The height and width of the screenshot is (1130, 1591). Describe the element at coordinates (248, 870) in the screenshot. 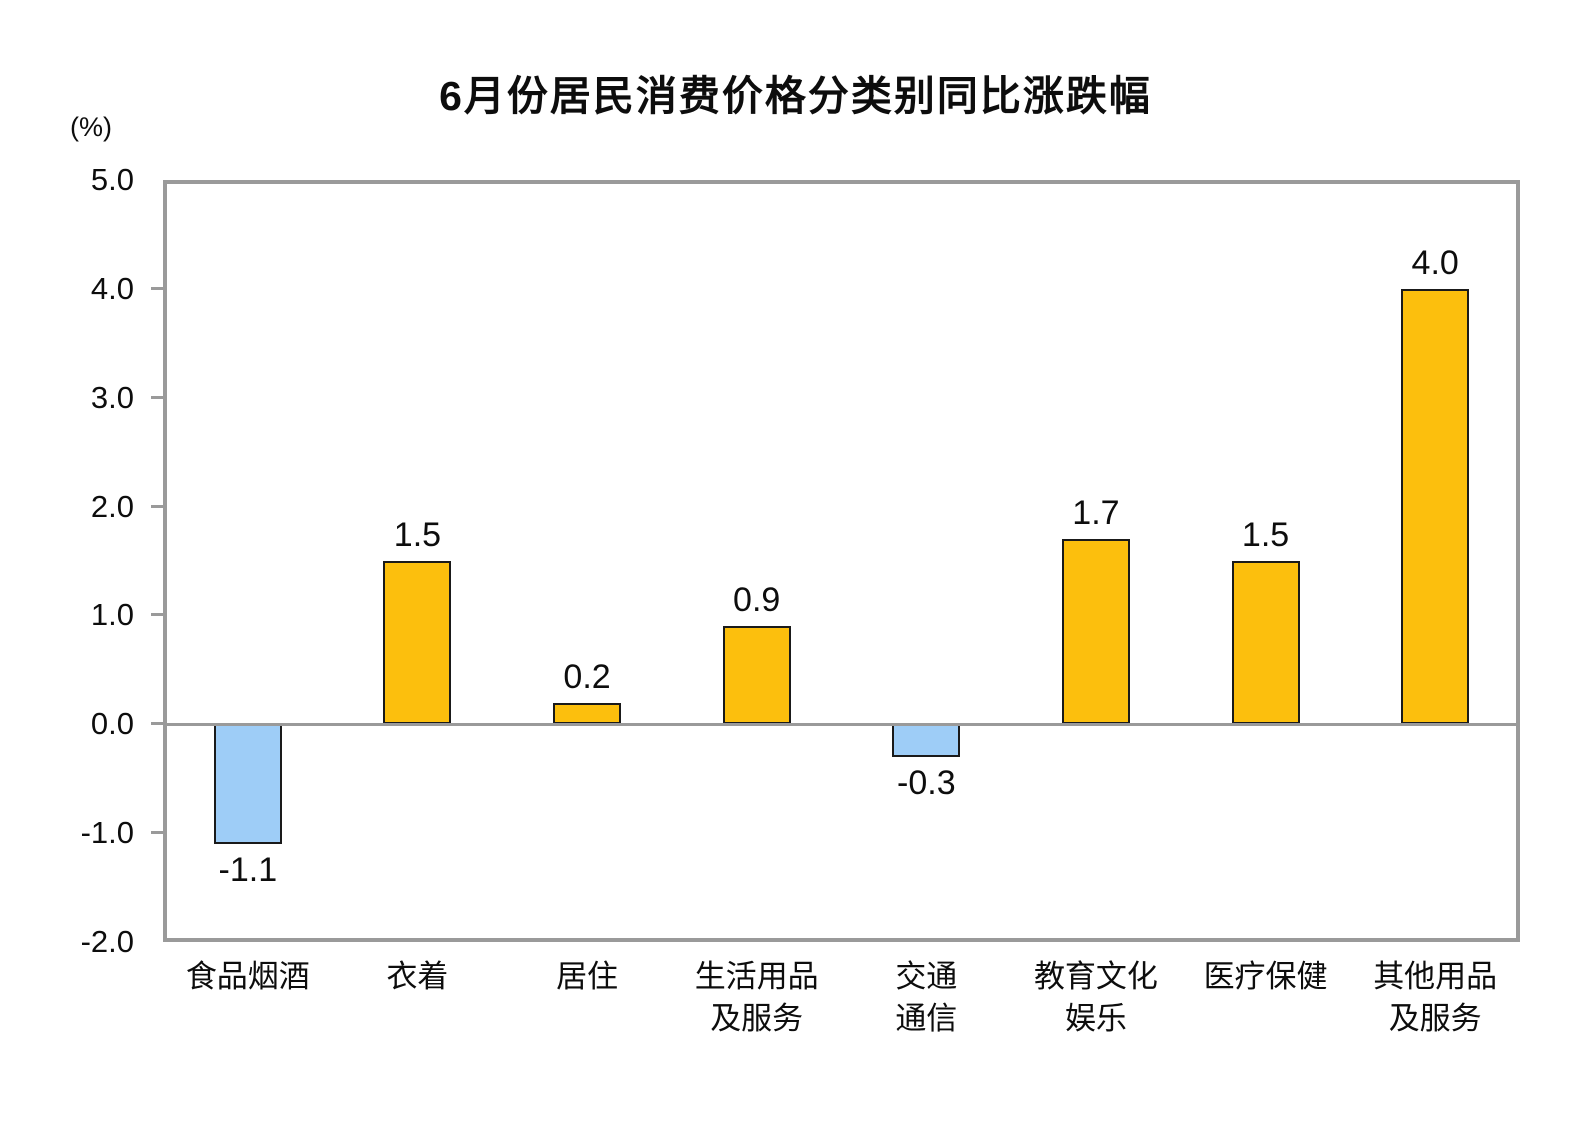

I see `bar-value-label: -1.1` at that location.